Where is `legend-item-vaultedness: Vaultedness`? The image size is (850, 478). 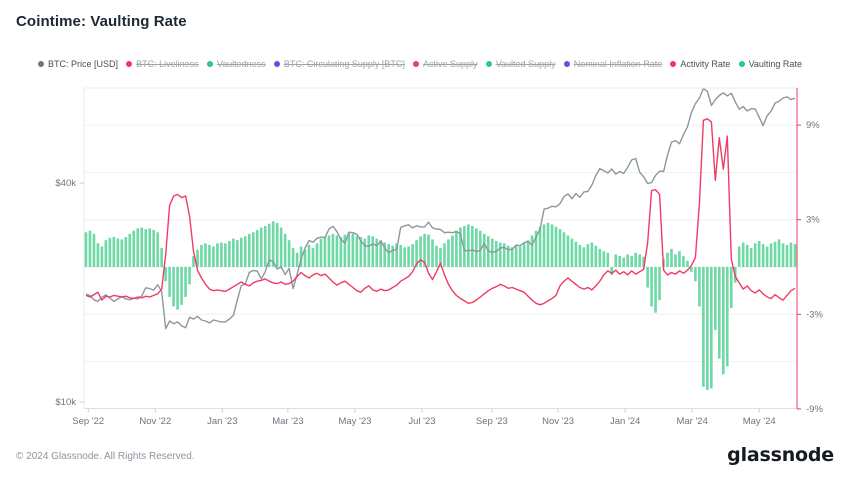 legend-item-vaultedness: Vaultedness is located at coordinates (236, 64).